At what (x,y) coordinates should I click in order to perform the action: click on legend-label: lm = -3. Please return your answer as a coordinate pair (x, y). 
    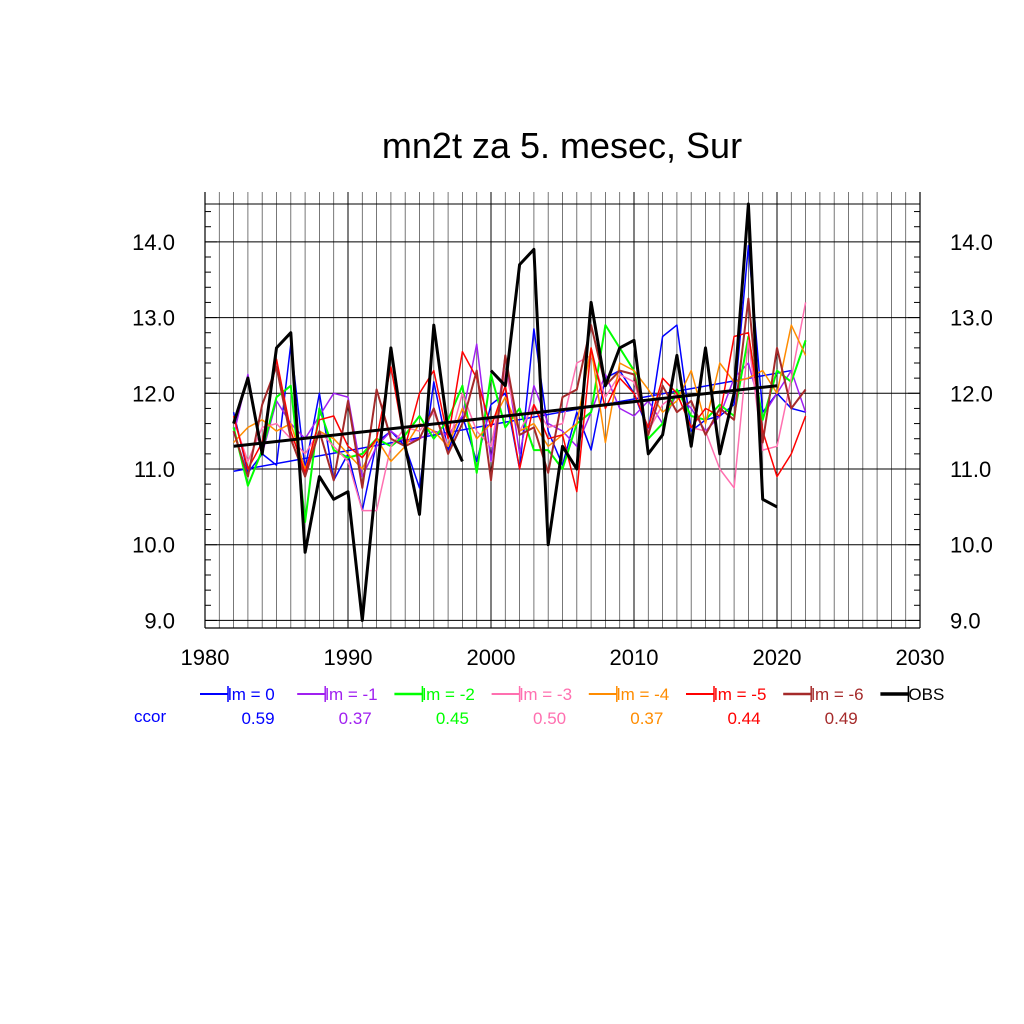
    Looking at the image, I should click on (546, 694).